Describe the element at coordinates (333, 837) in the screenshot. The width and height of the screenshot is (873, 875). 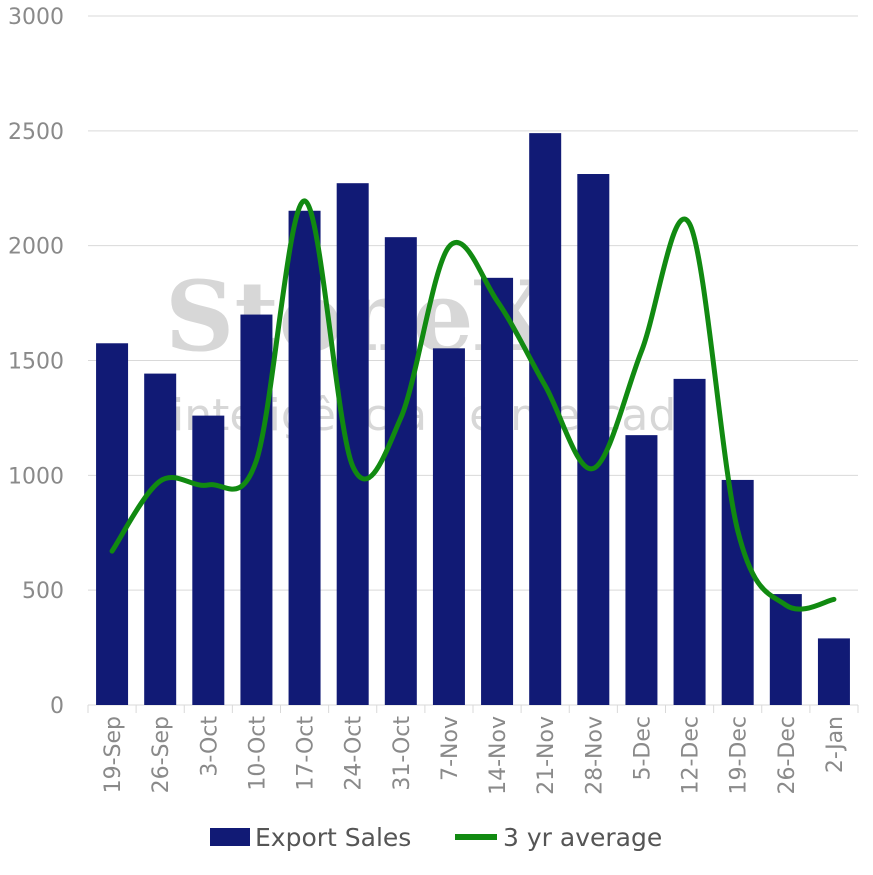
I see `legend-bar-label: Export Sales` at that location.